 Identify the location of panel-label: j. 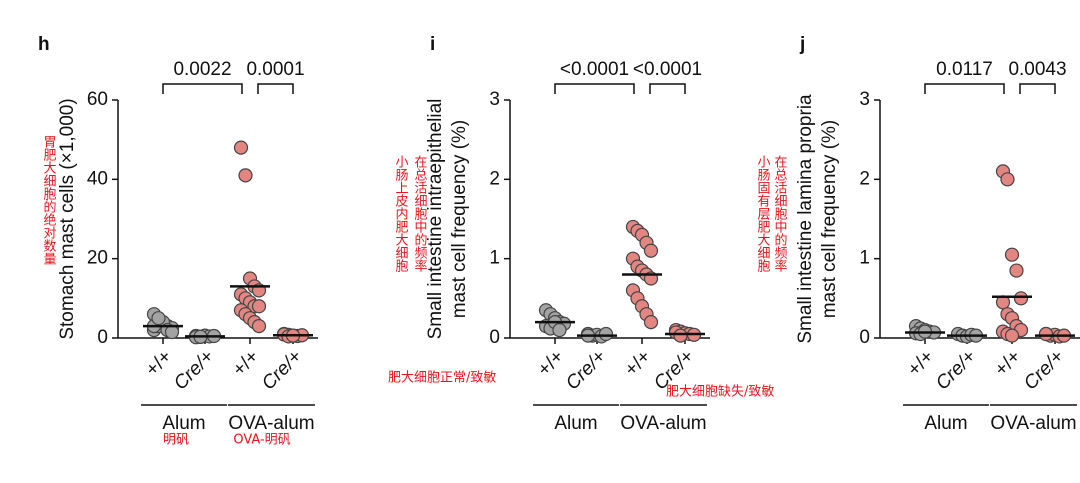
(802, 44).